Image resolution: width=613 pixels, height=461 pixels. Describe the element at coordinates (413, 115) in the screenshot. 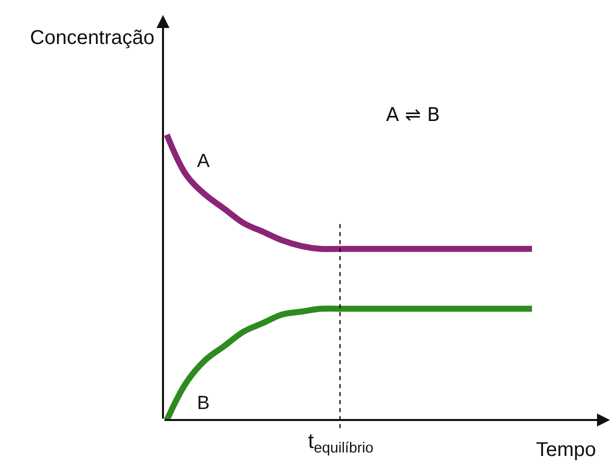

I see `text: A ⇌ B` at that location.